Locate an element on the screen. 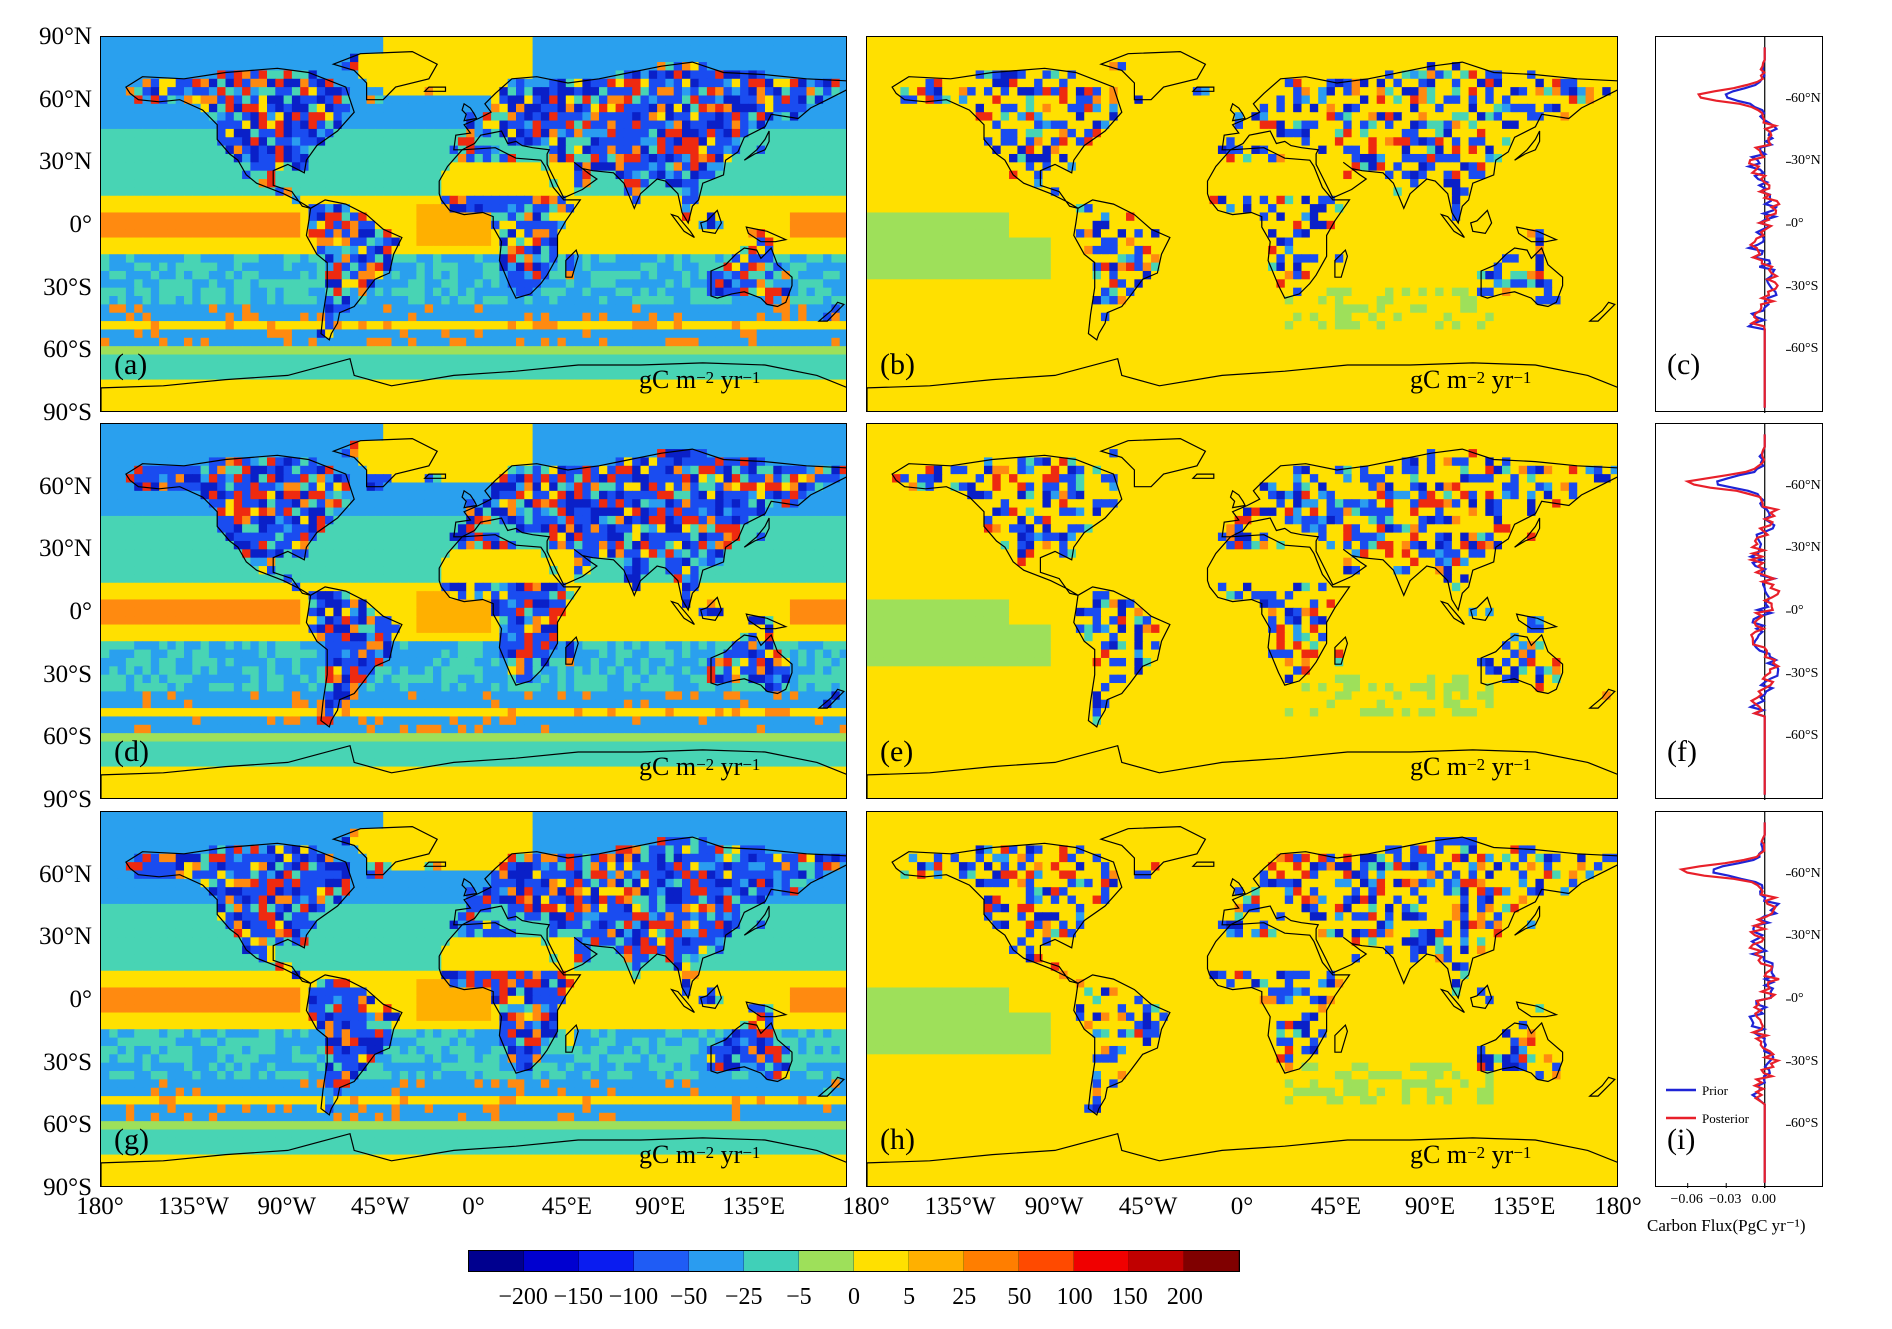 This screenshot has height=1329, width=1892. colorbar-tick-label: 5 is located at coordinates (909, 1297).